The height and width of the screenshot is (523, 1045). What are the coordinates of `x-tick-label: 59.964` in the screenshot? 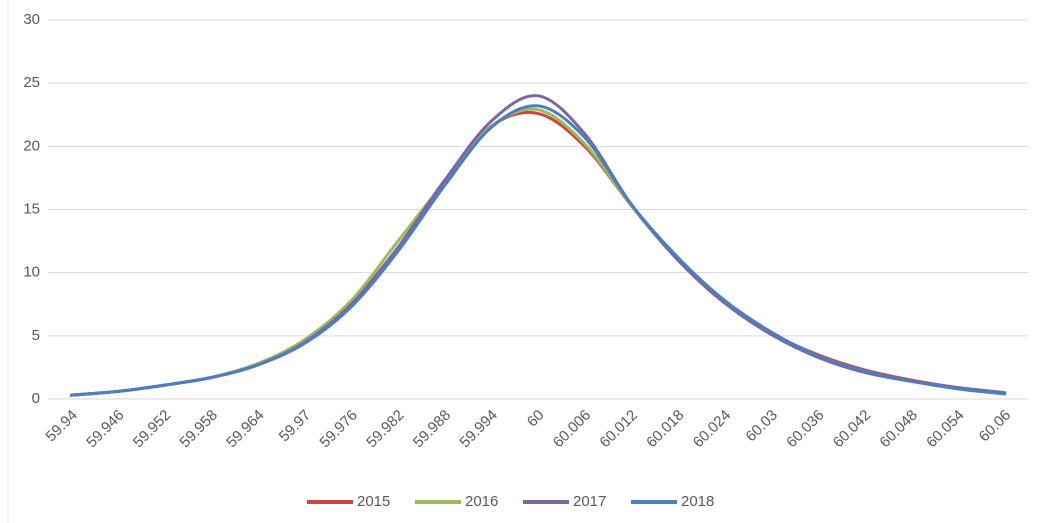 It's located at (245, 429).